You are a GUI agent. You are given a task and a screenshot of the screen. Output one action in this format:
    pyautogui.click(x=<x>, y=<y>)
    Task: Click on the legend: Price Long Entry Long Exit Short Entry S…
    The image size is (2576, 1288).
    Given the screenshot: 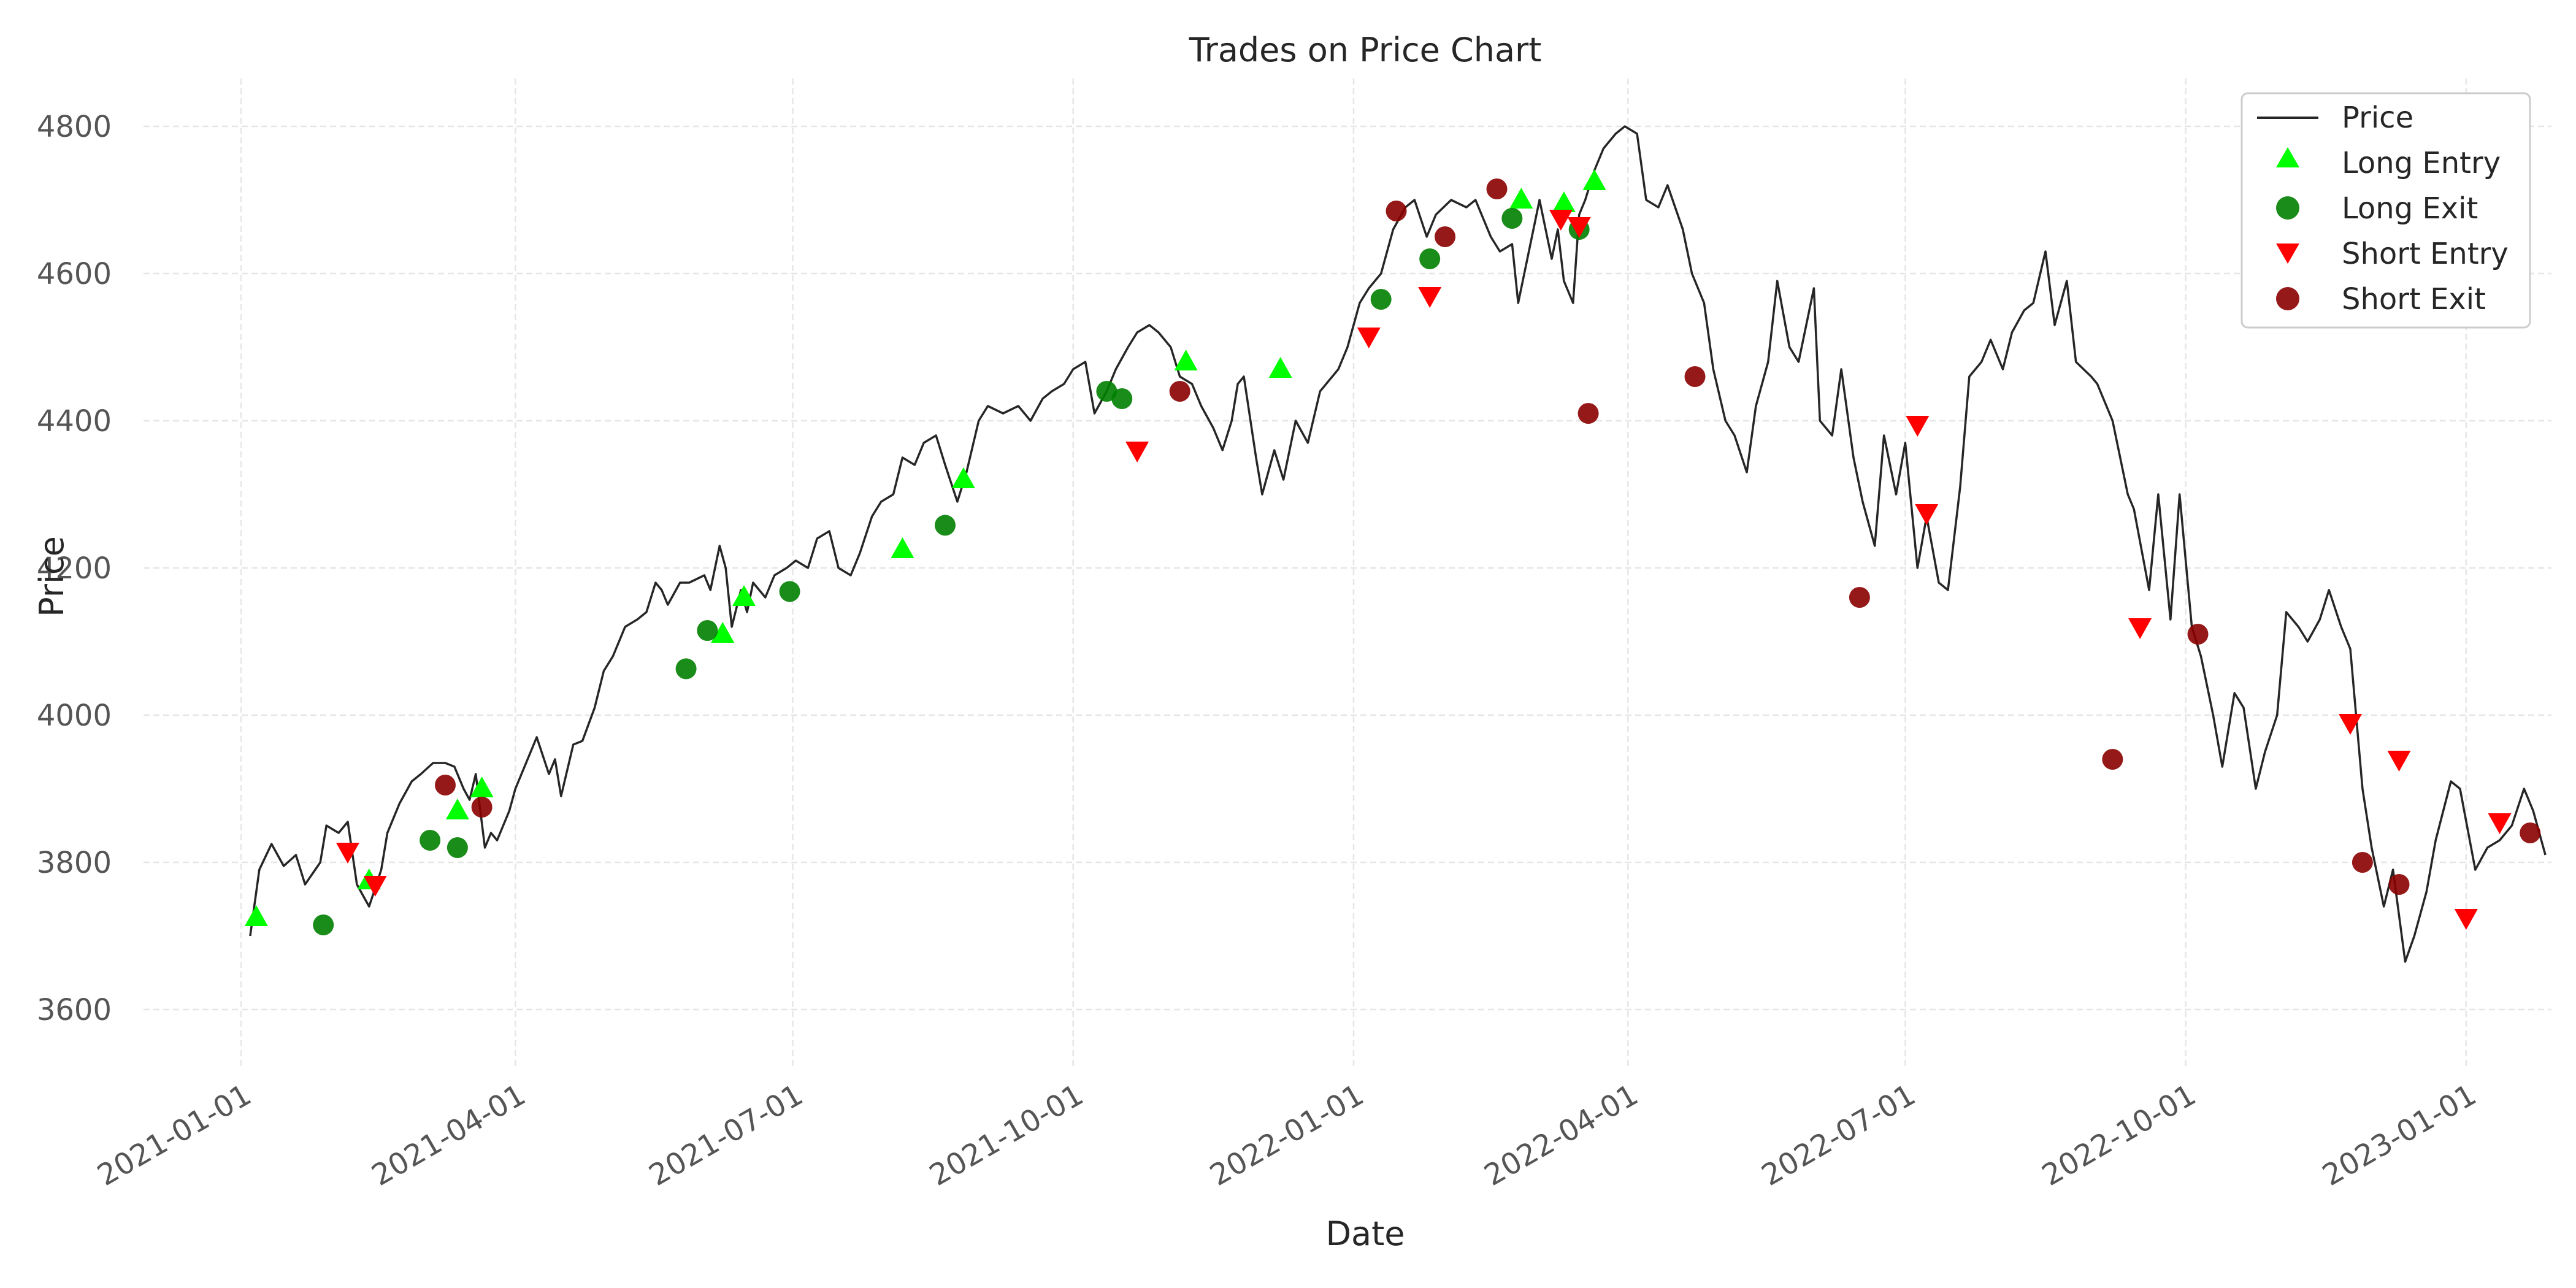 What is the action you would take?
    pyautogui.click(x=2386, y=210)
    